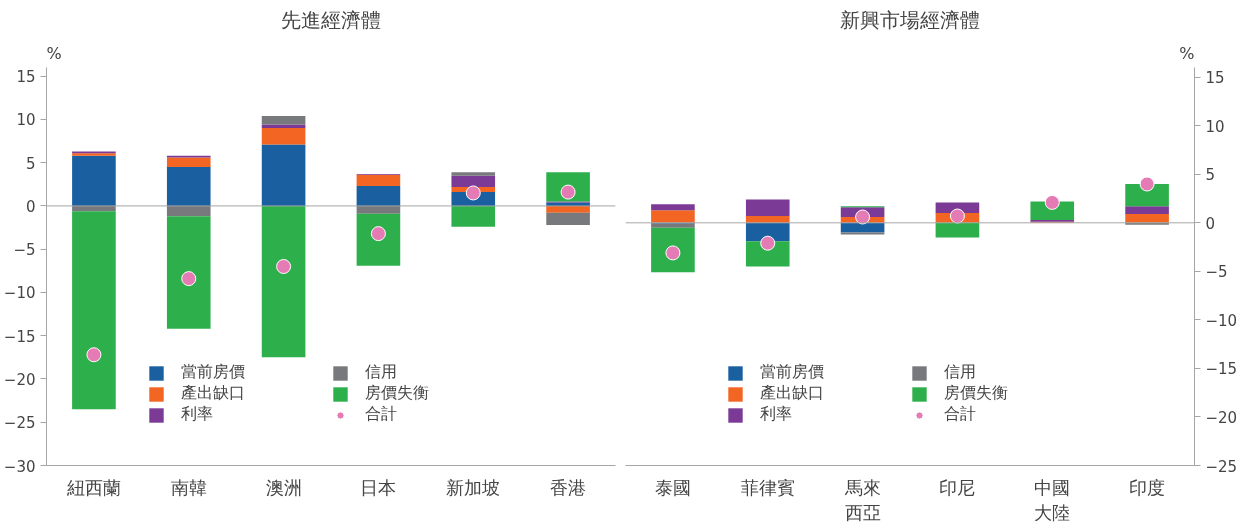 The height and width of the screenshot is (527, 1244). I want to click on chart-title: 先進經濟體, so click(331, 19).